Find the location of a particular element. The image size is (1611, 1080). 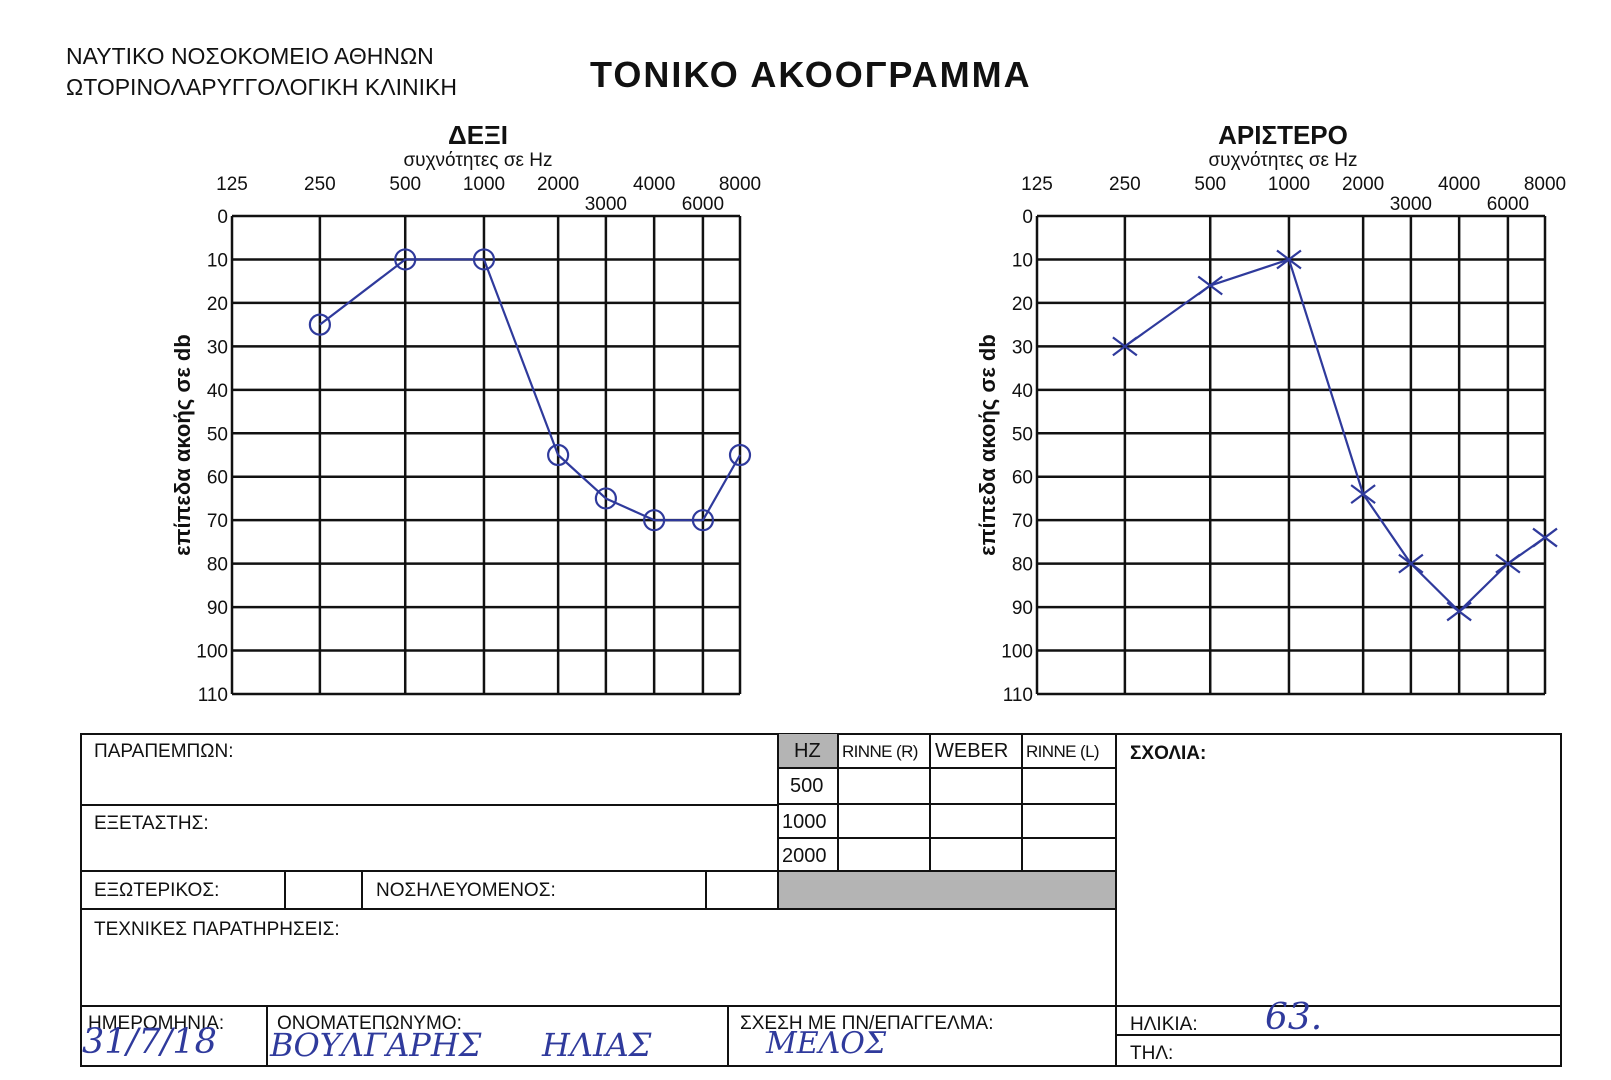

left-ear-ytick-40: 40 is located at coordinates (1022, 391).